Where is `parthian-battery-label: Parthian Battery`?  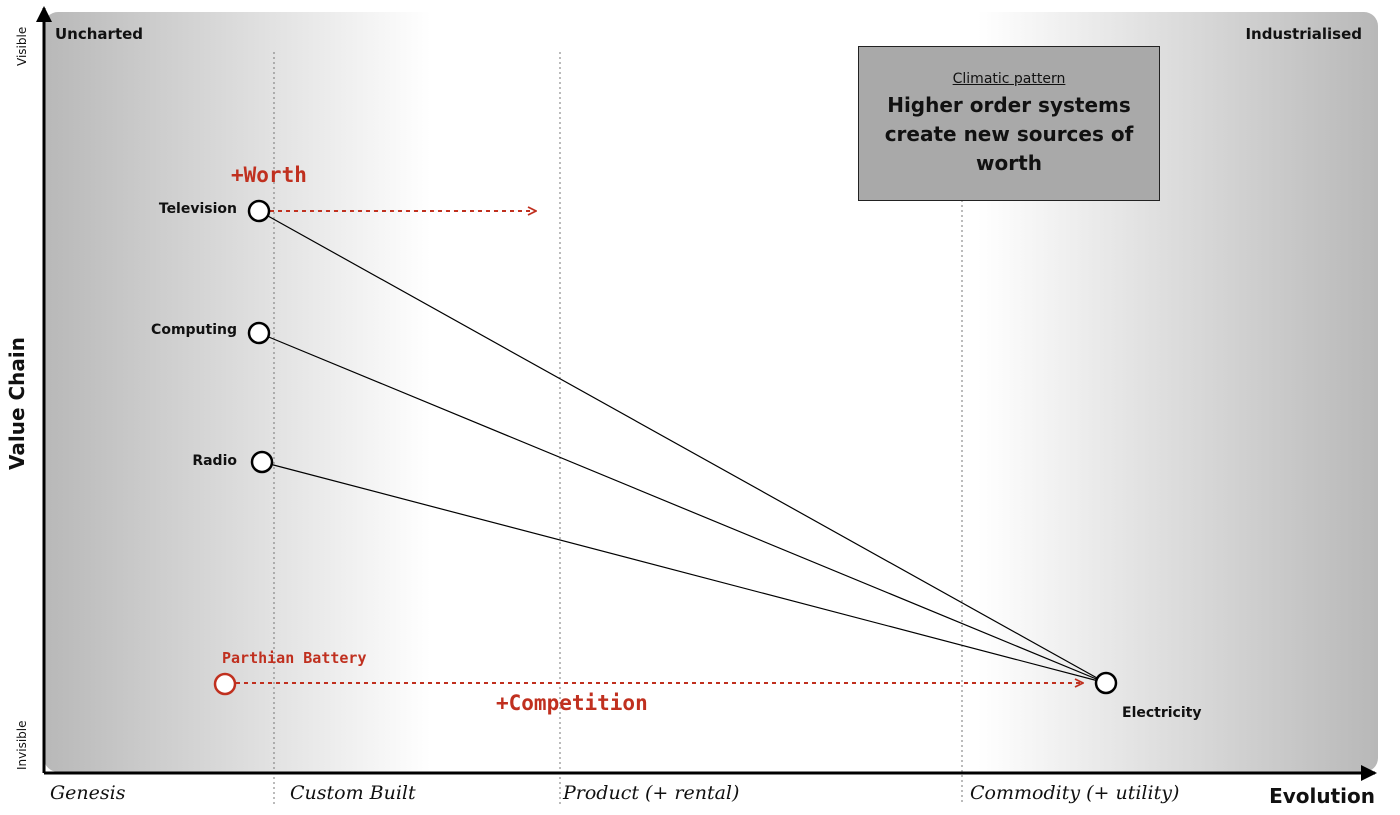
parthian-battery-label: Parthian Battery is located at coordinates (294, 658).